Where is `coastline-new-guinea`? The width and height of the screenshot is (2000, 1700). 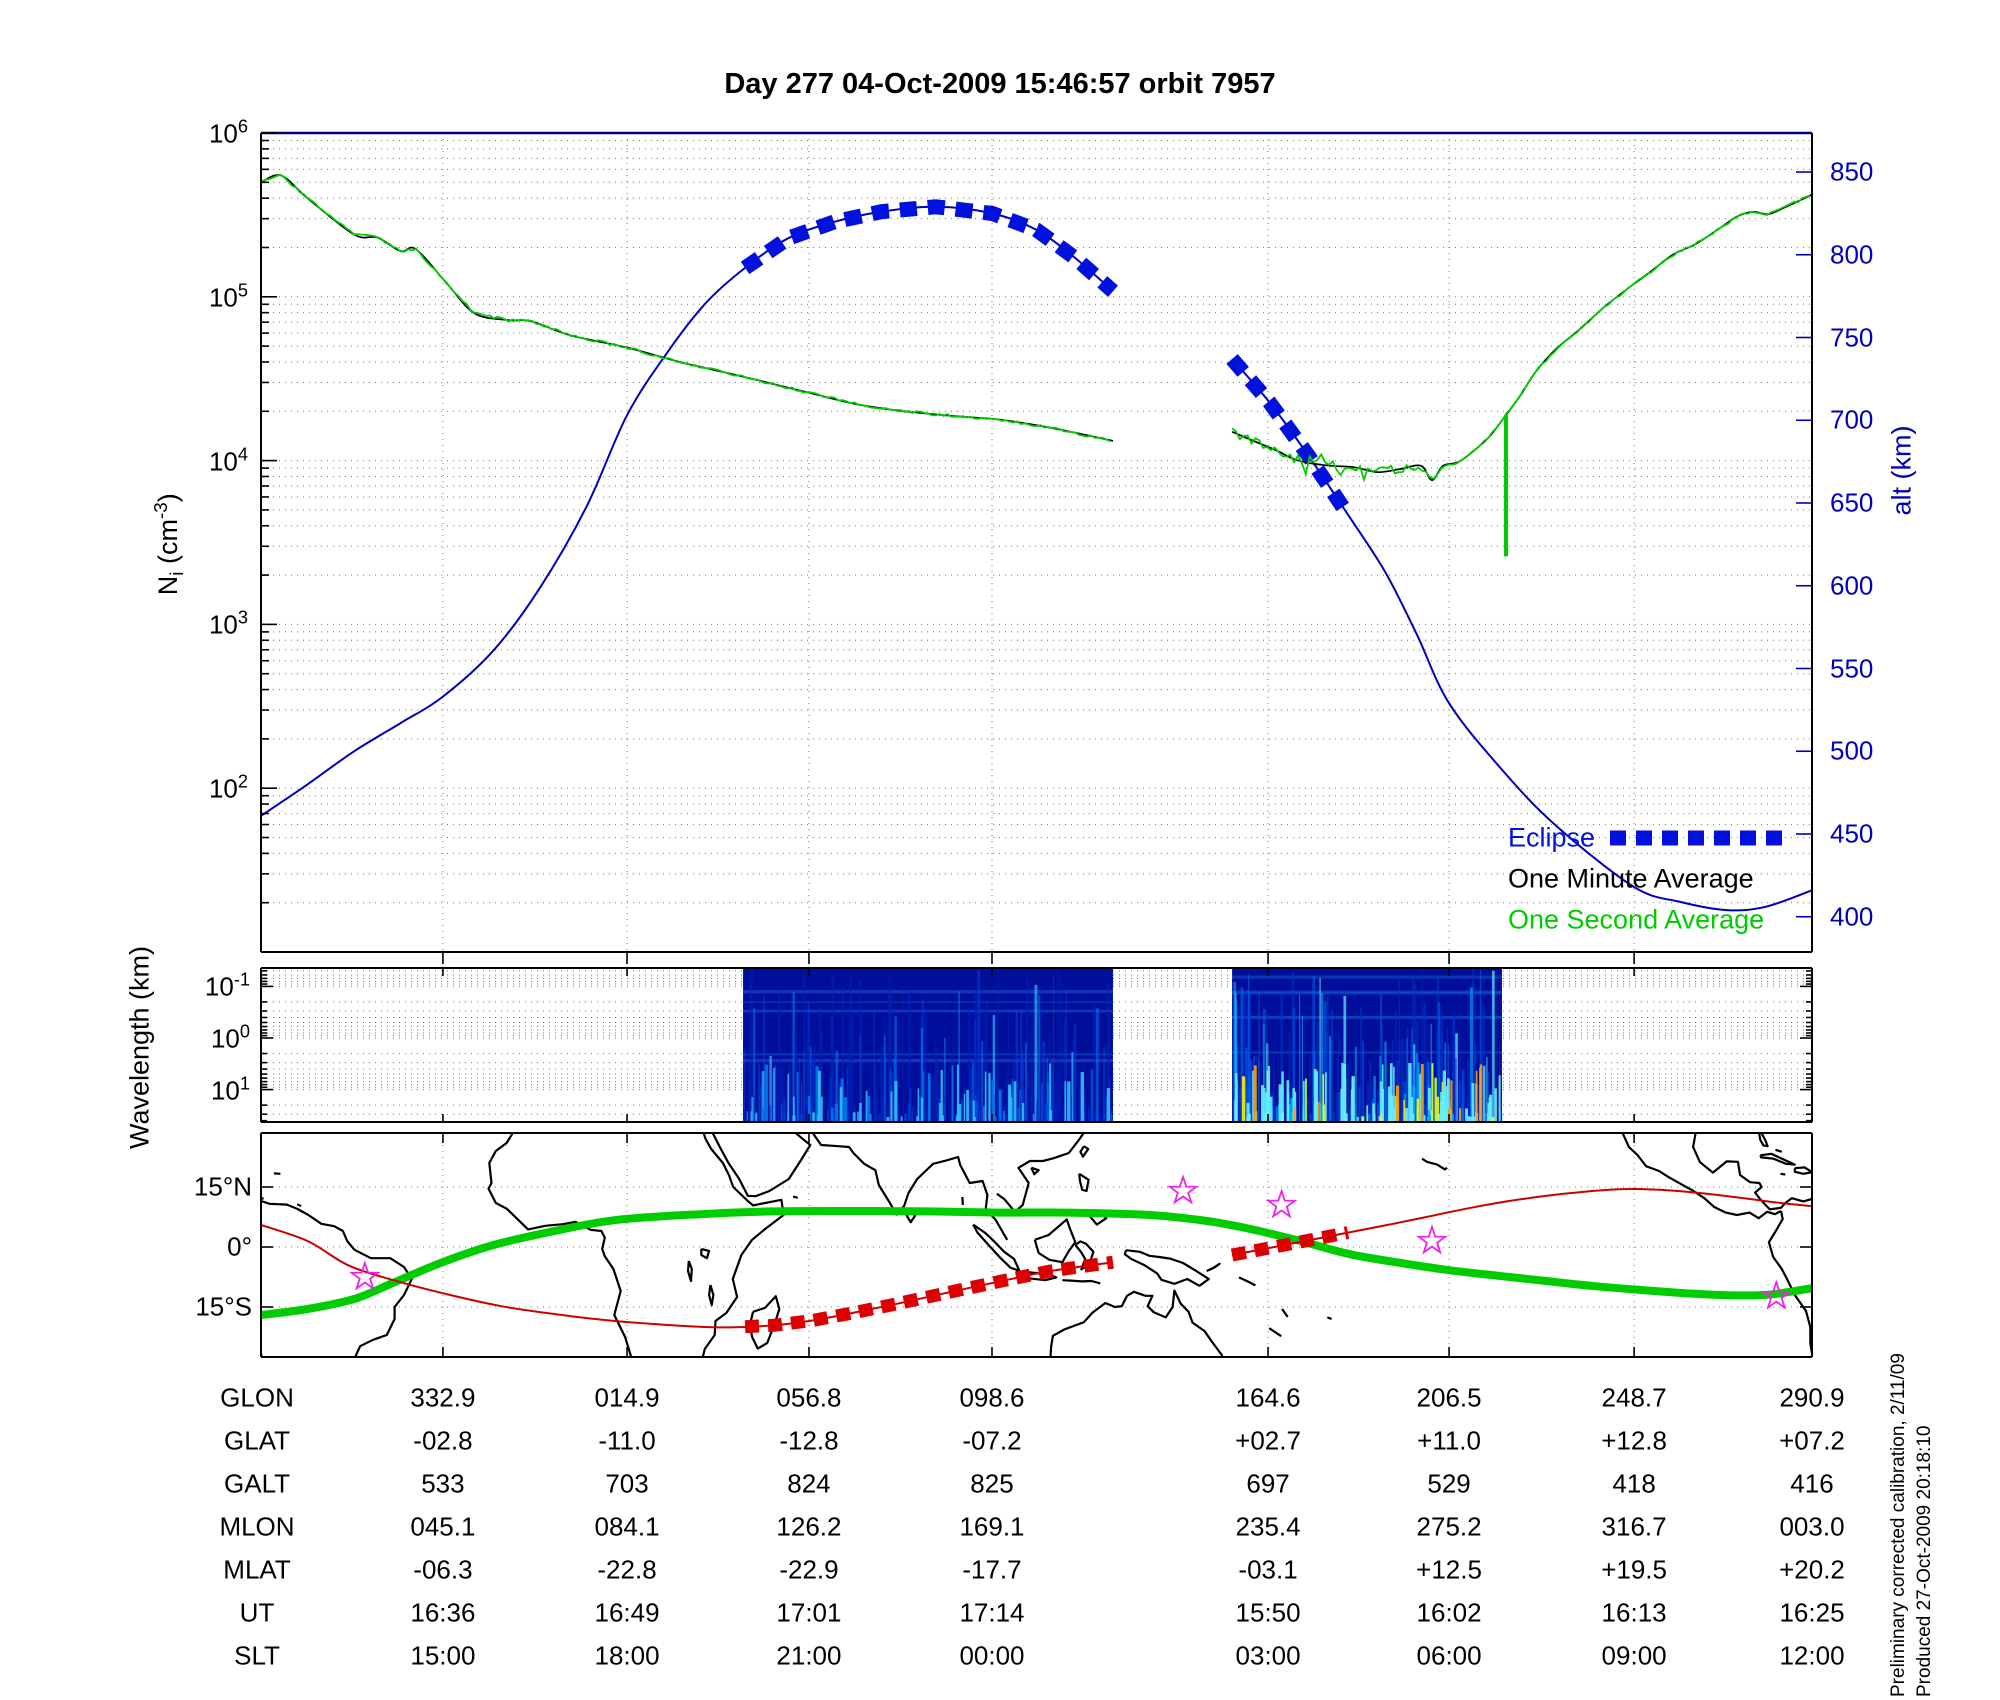 coastline-new-guinea is located at coordinates (1166, 1268).